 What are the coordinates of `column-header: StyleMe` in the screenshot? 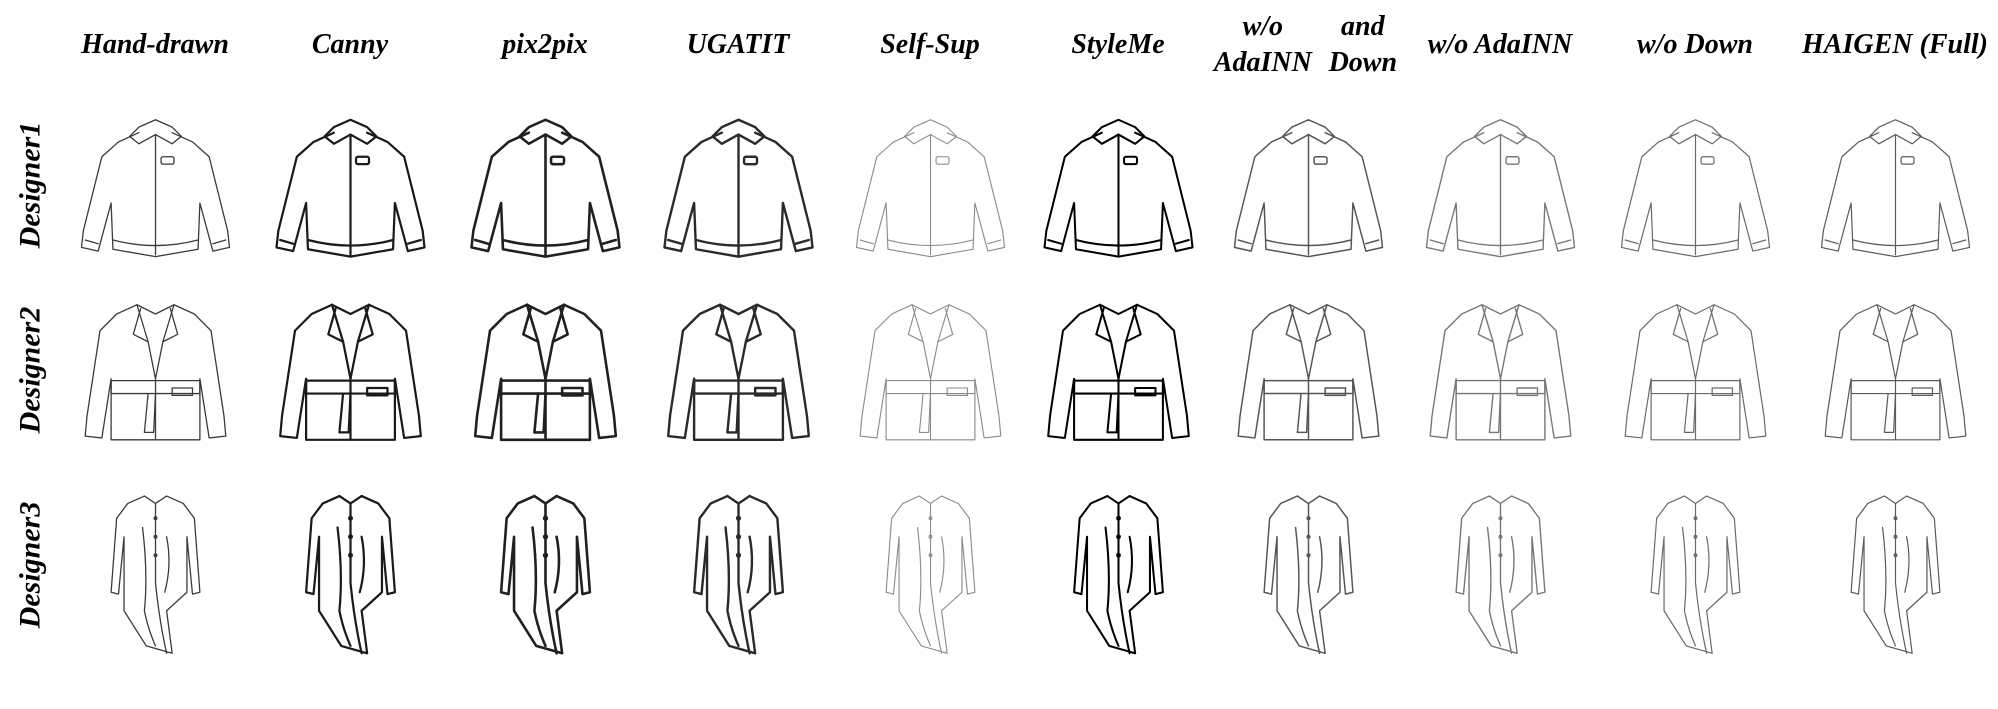 It's located at (1118, 44).